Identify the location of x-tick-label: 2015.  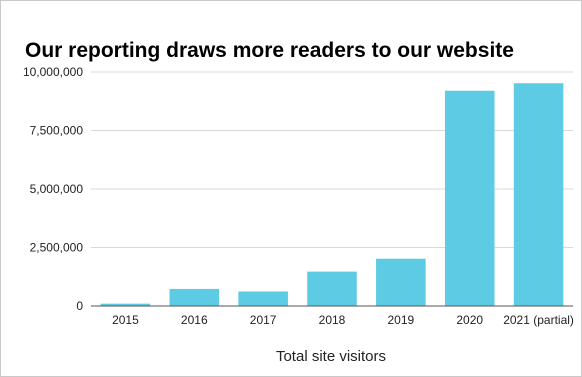
(125, 320).